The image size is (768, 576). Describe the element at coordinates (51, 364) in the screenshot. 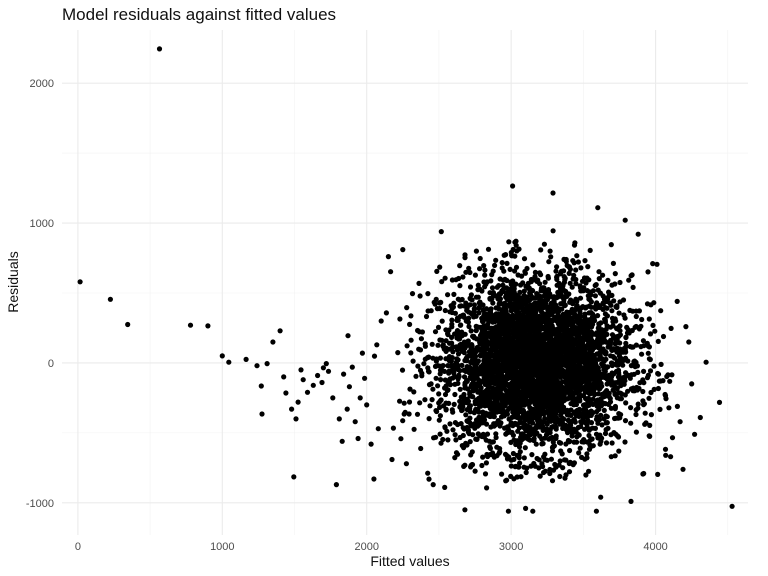

I see `y-tick-label: 0` at that location.